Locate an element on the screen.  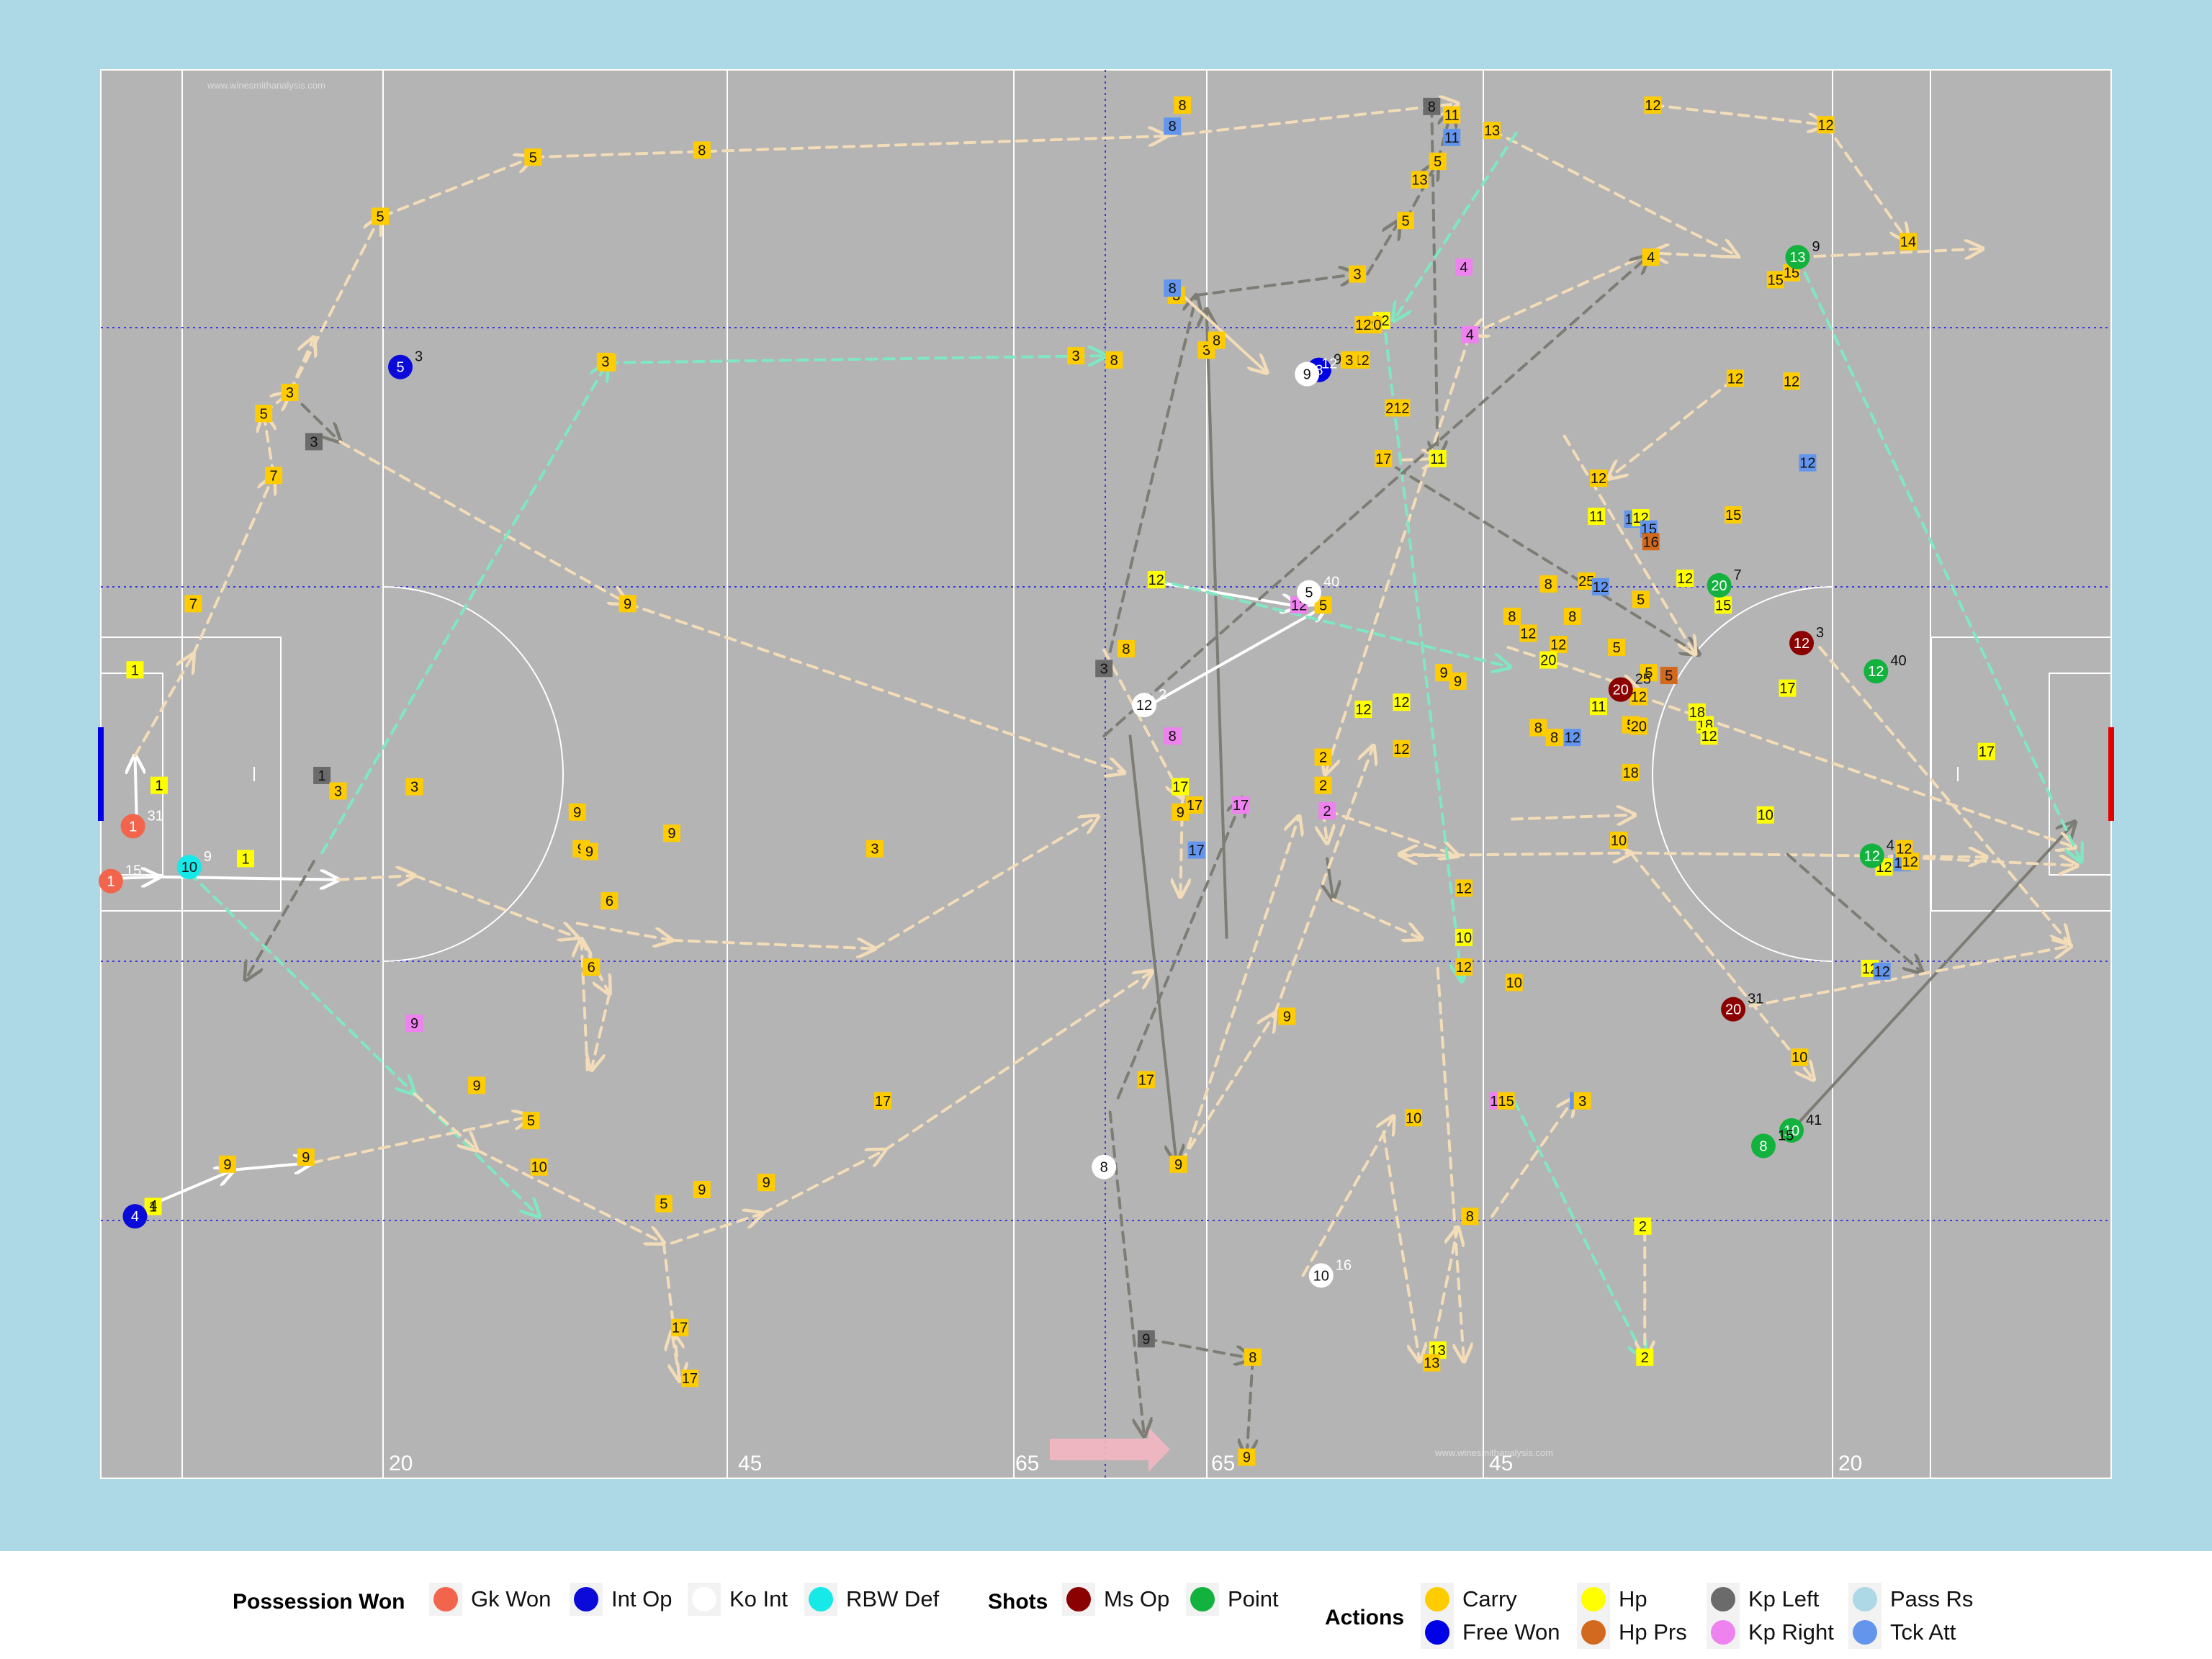
action-badge: 20 is located at coordinates (1638, 726).